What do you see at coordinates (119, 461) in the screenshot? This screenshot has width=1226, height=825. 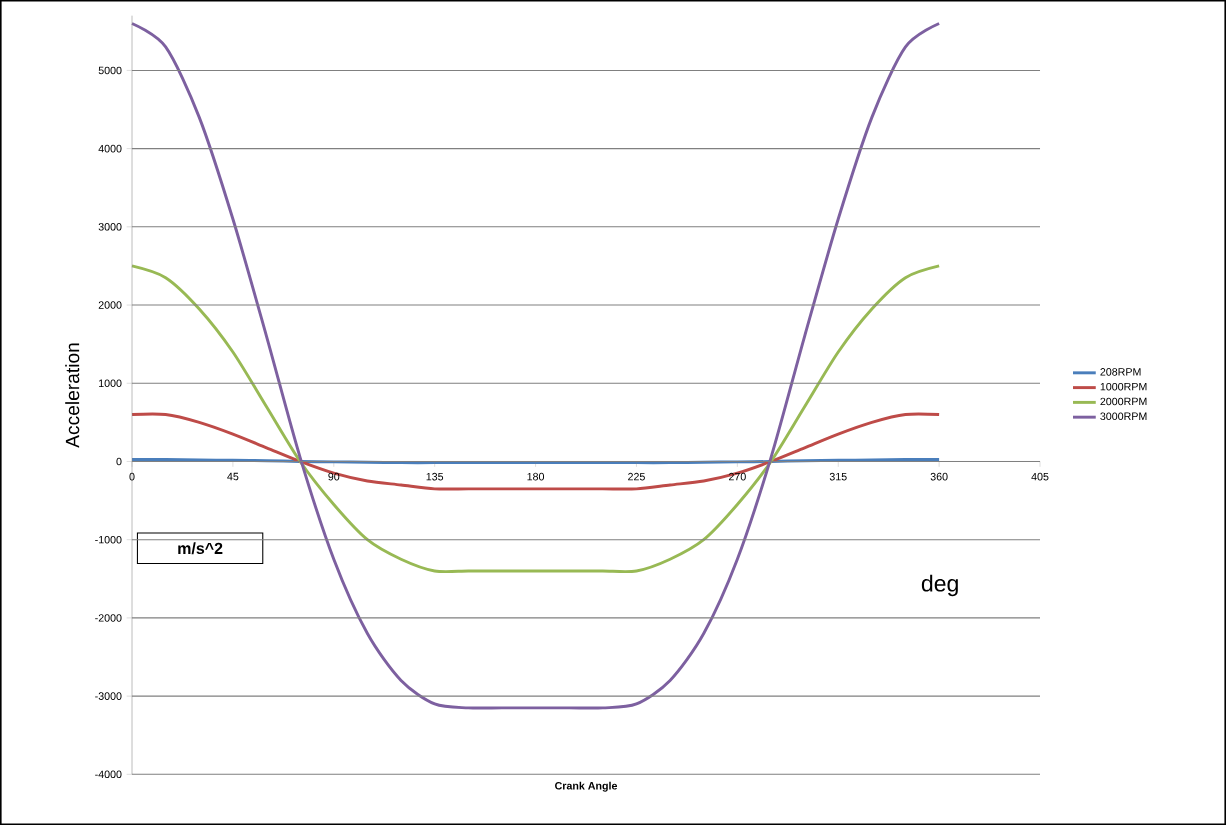 I see `y-tick-label: 0` at bounding box center [119, 461].